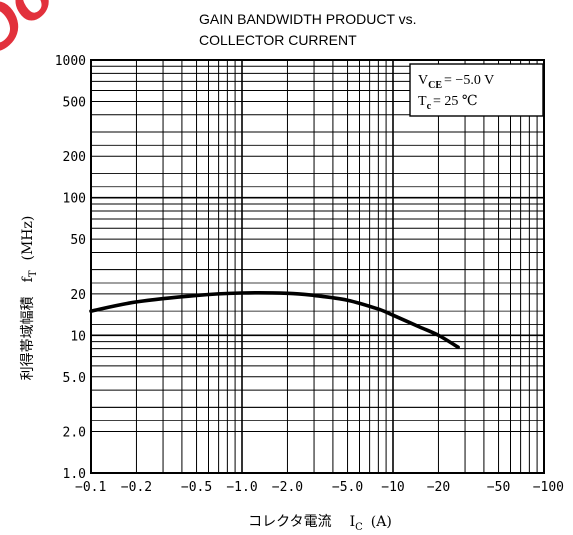 The height and width of the screenshot is (535, 573). What do you see at coordinates (347, 487) in the screenshot?
I see `x-tick-label: −5.0` at bounding box center [347, 487].